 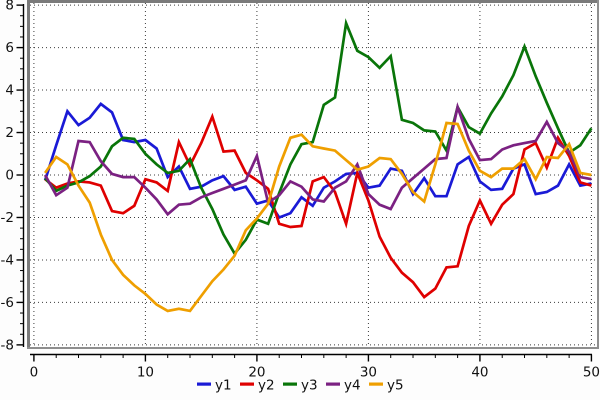 What do you see at coordinates (309, 386) in the screenshot?
I see `legend-label-y3: y3` at bounding box center [309, 386].